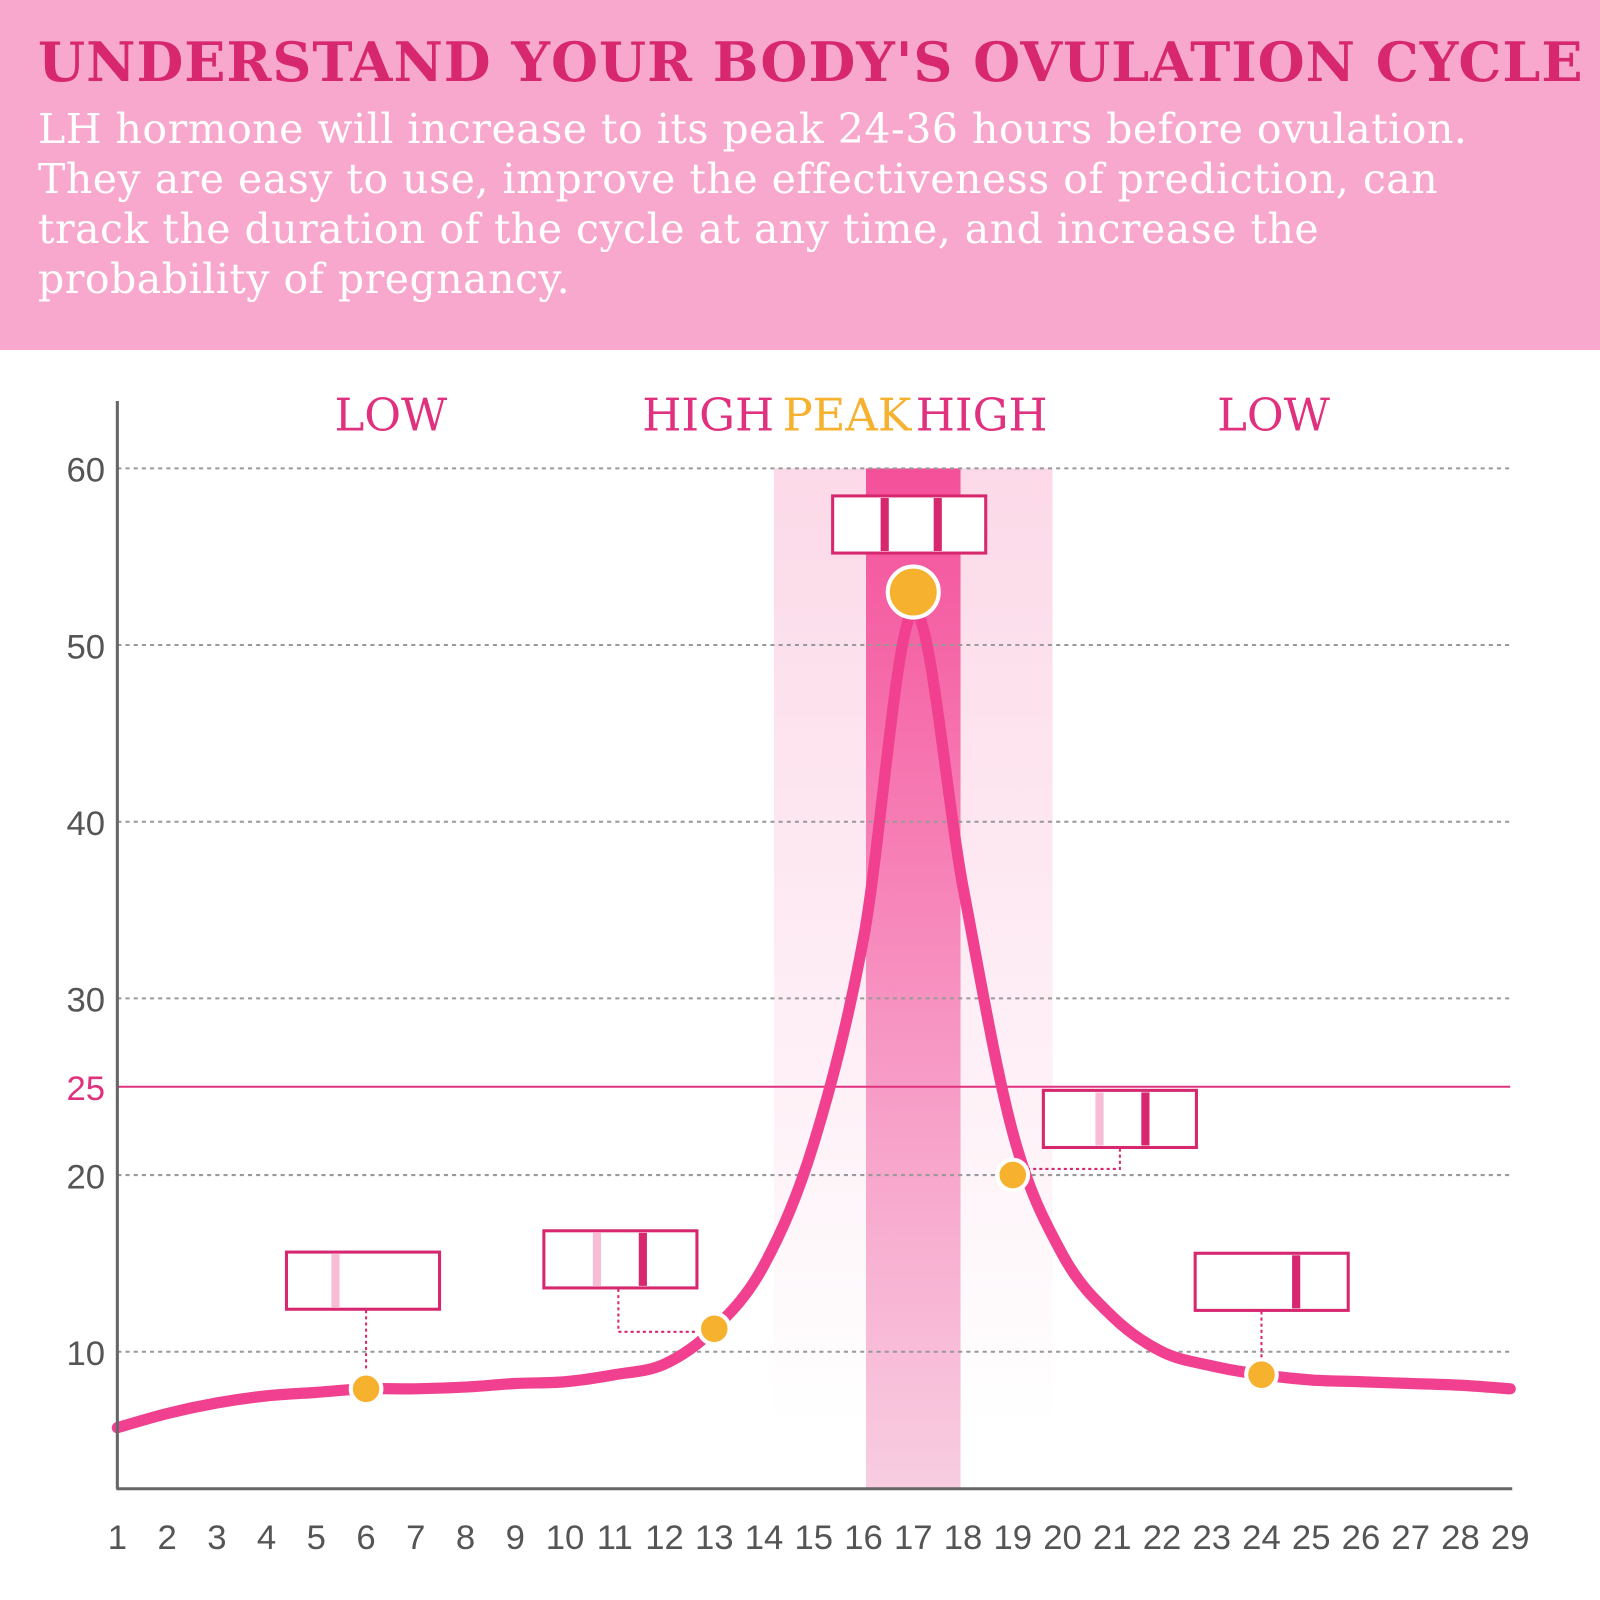  What do you see at coordinates (465, 1538) in the screenshot?
I see `x-tick-label: 8` at bounding box center [465, 1538].